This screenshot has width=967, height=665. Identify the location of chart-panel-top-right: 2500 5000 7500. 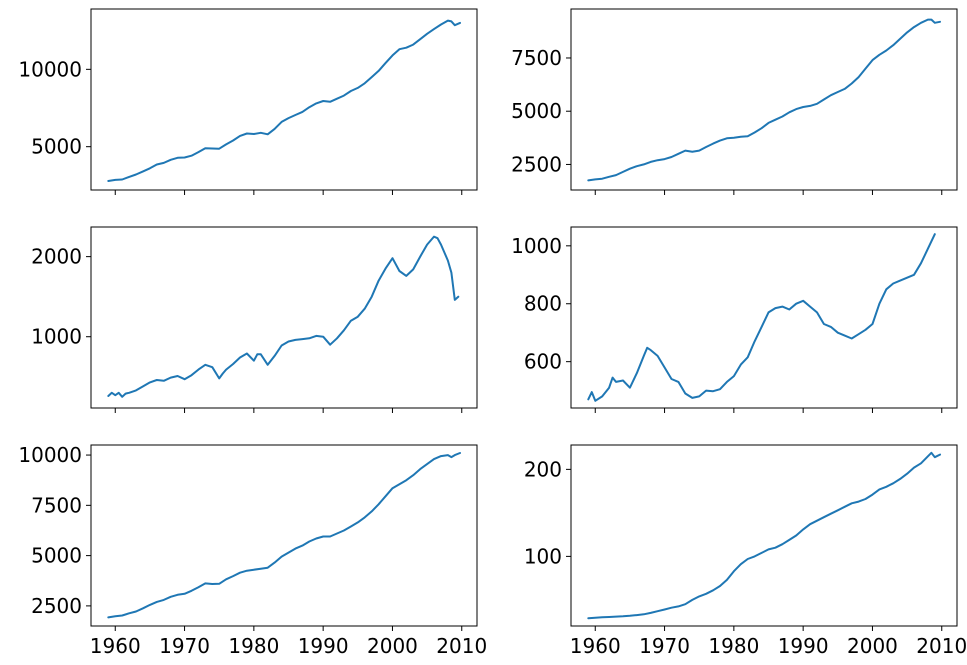
(734, 101).